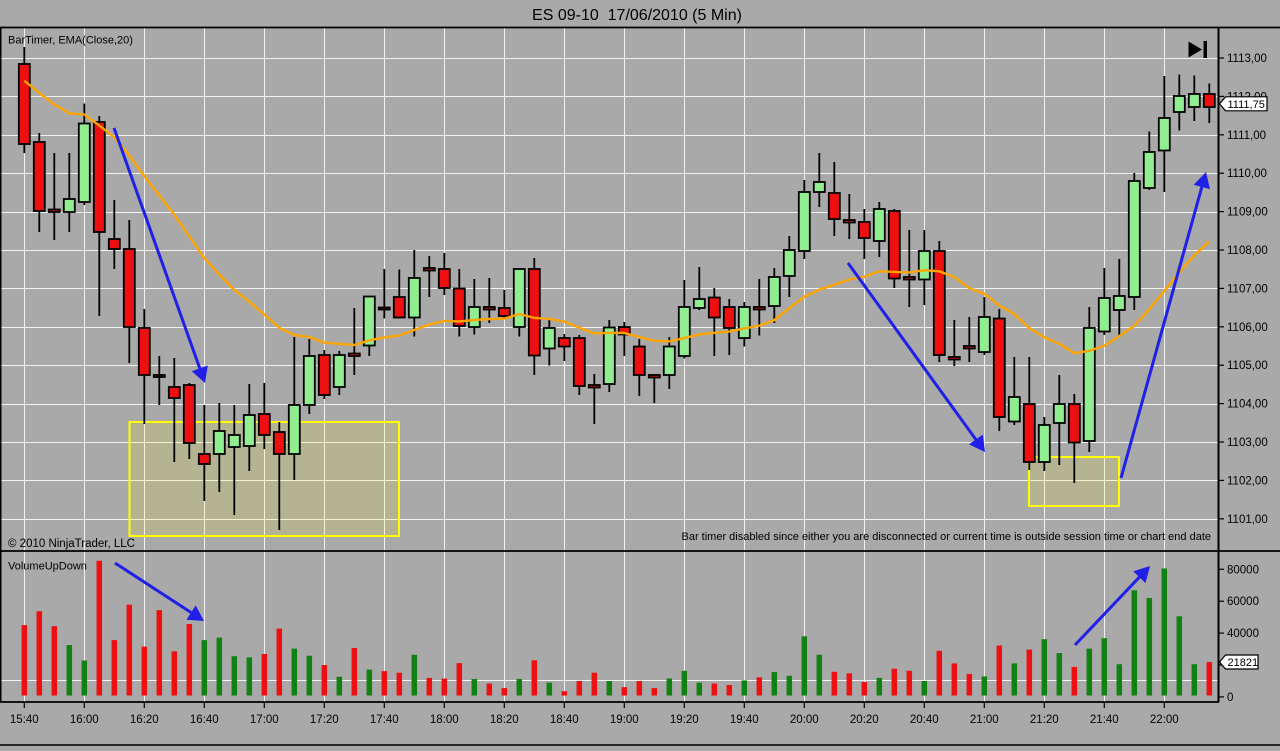 Image resolution: width=1280 pixels, height=751 pixels. What do you see at coordinates (1247, 59) in the screenshot?
I see `svg-text: 1113,00` at bounding box center [1247, 59].